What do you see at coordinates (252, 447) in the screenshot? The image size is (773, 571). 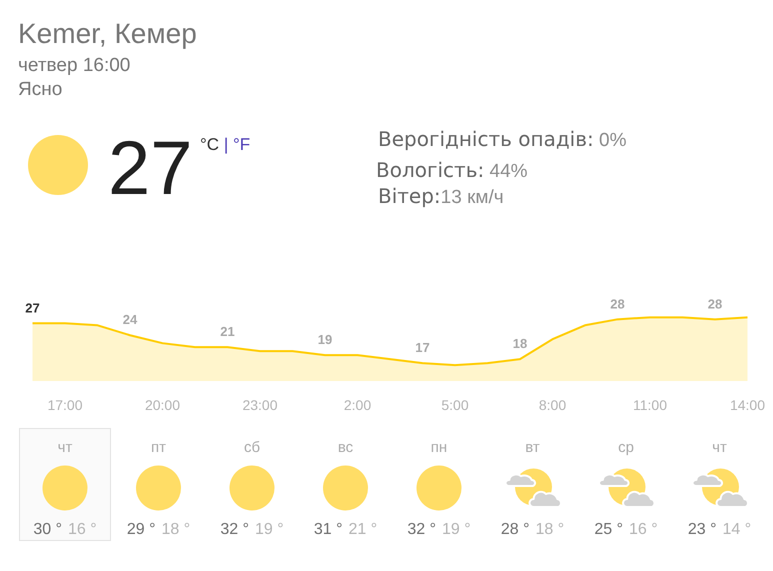 I see `text: сб` at bounding box center [252, 447].